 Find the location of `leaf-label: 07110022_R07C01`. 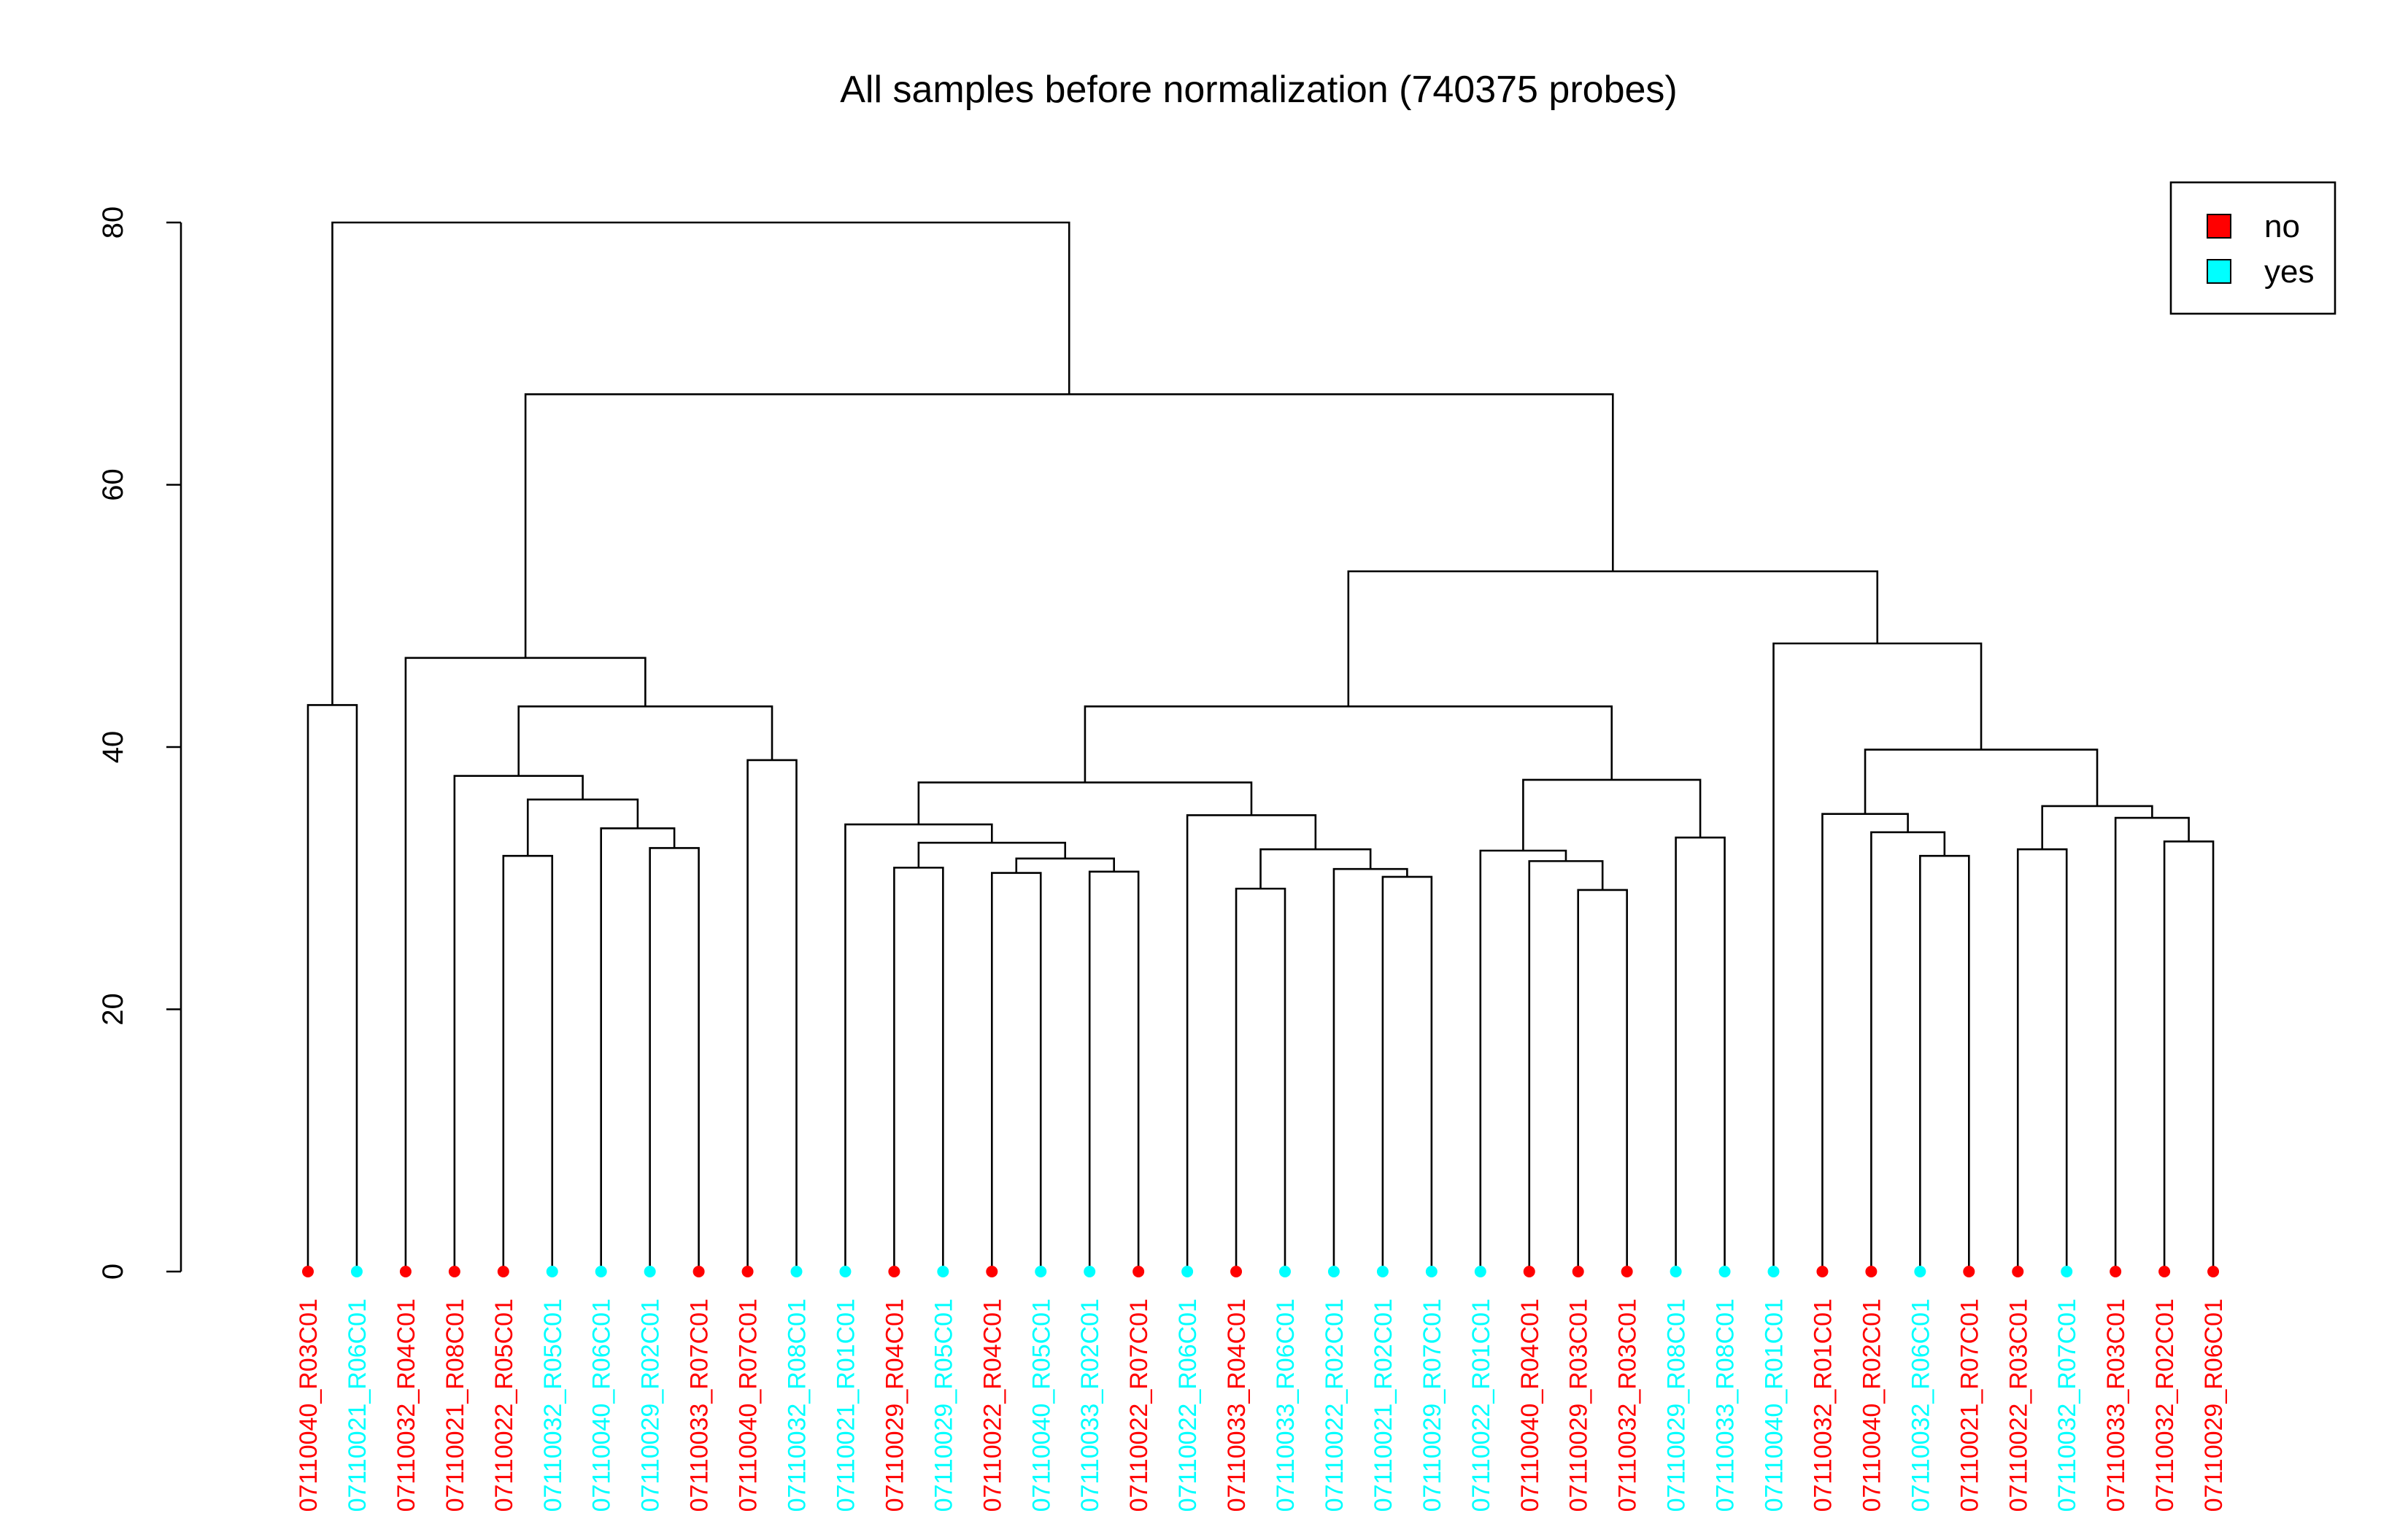

leaf-label: 07110022_R07C01 is located at coordinates (1139, 1406).